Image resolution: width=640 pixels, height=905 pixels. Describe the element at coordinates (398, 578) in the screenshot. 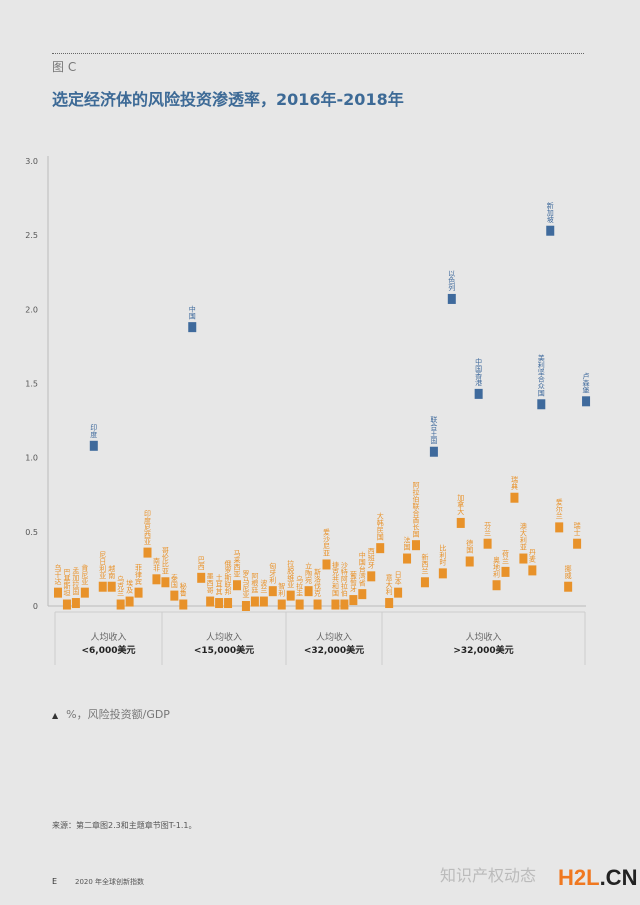

I see `data-label: 日本` at that location.